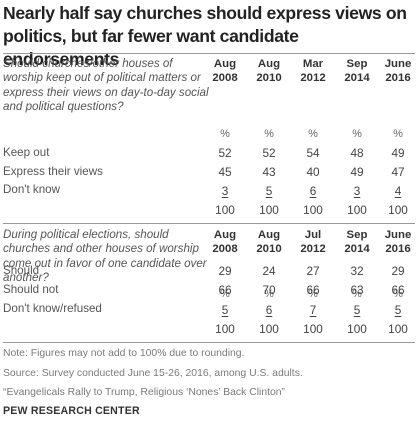 The height and width of the screenshot is (436, 420). Describe the element at coordinates (313, 310) in the screenshot. I see `table-cell: 7` at that location.